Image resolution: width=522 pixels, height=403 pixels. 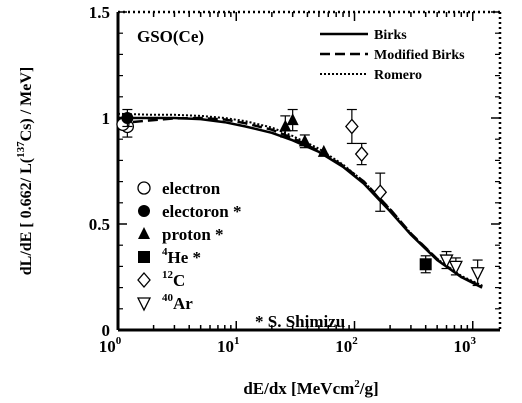 I want to click on legend-mass-number: 40, so click(x=168, y=298).